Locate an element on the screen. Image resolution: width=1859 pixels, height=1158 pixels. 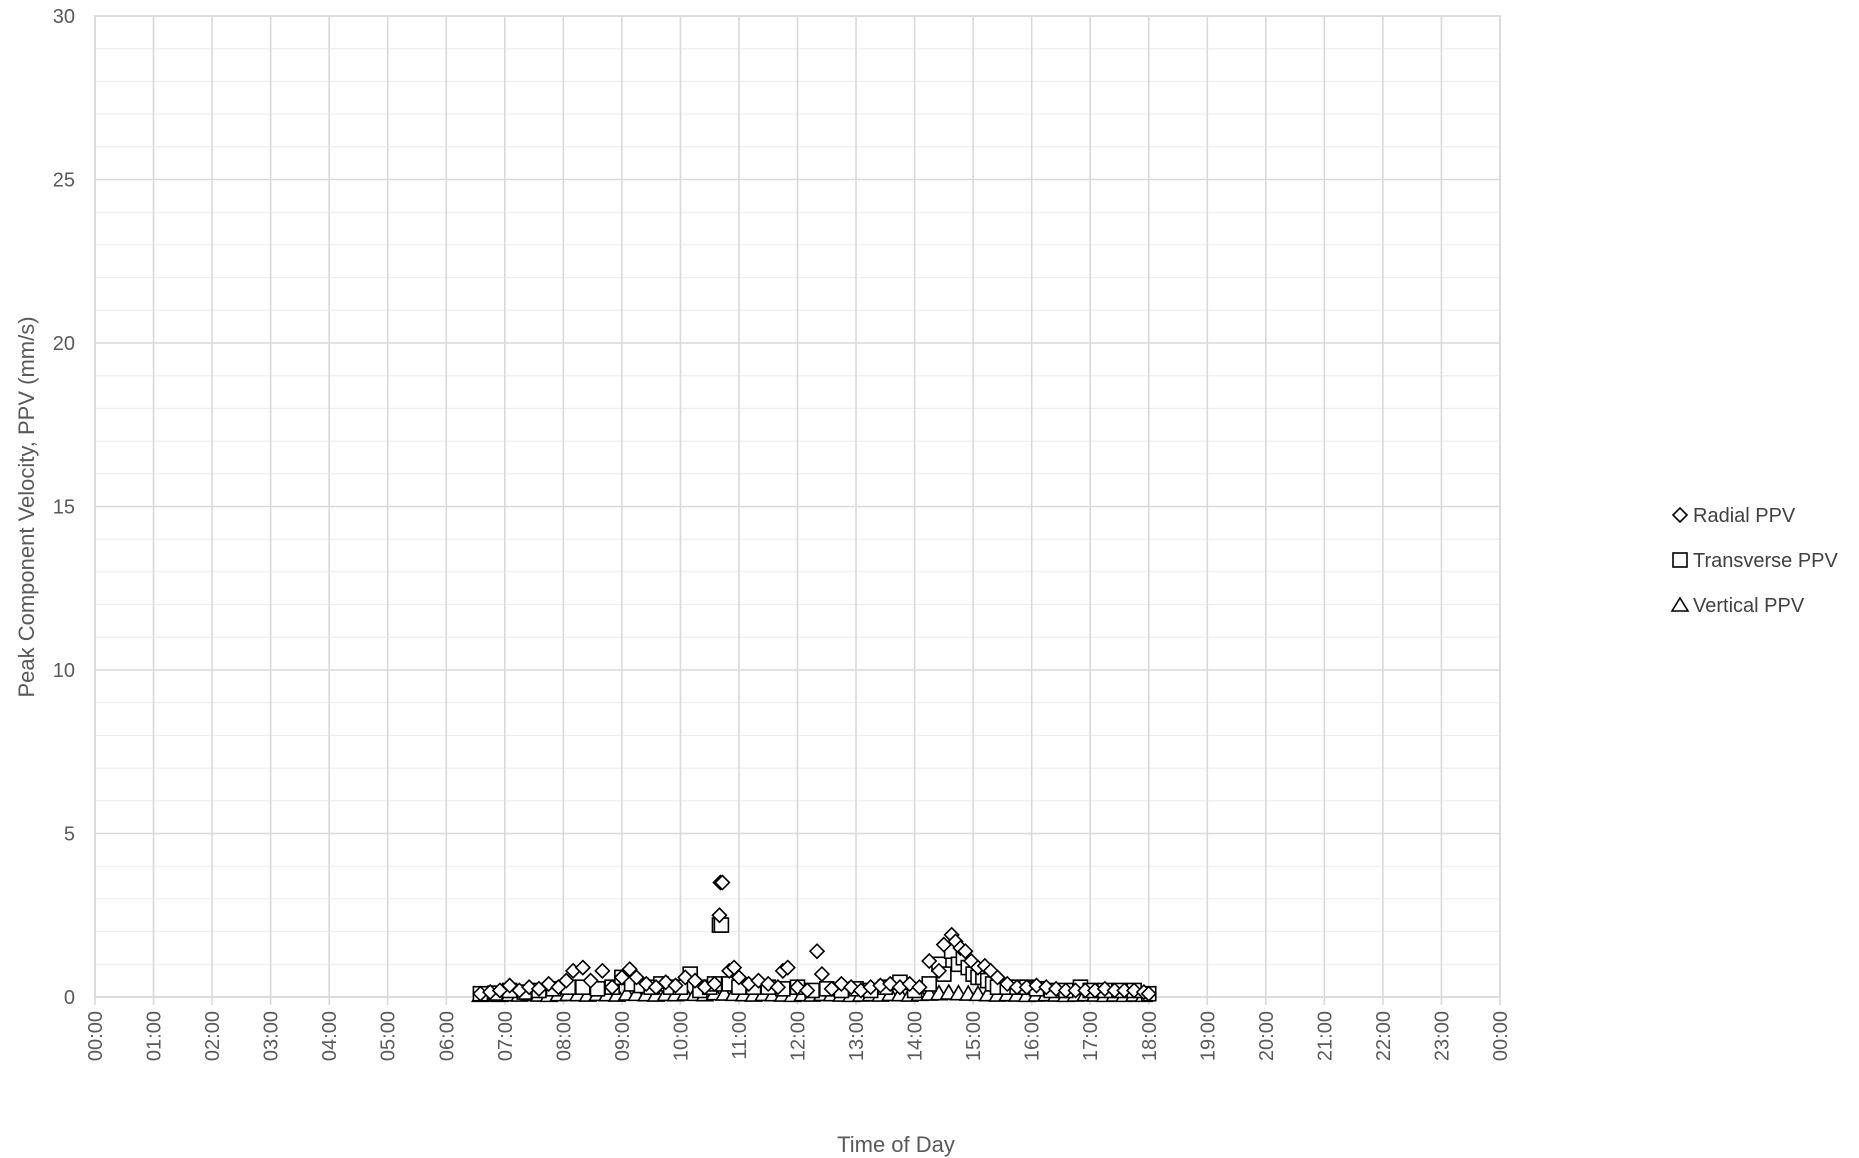
x-tick-label: 22:00 is located at coordinates (1384, 1036).